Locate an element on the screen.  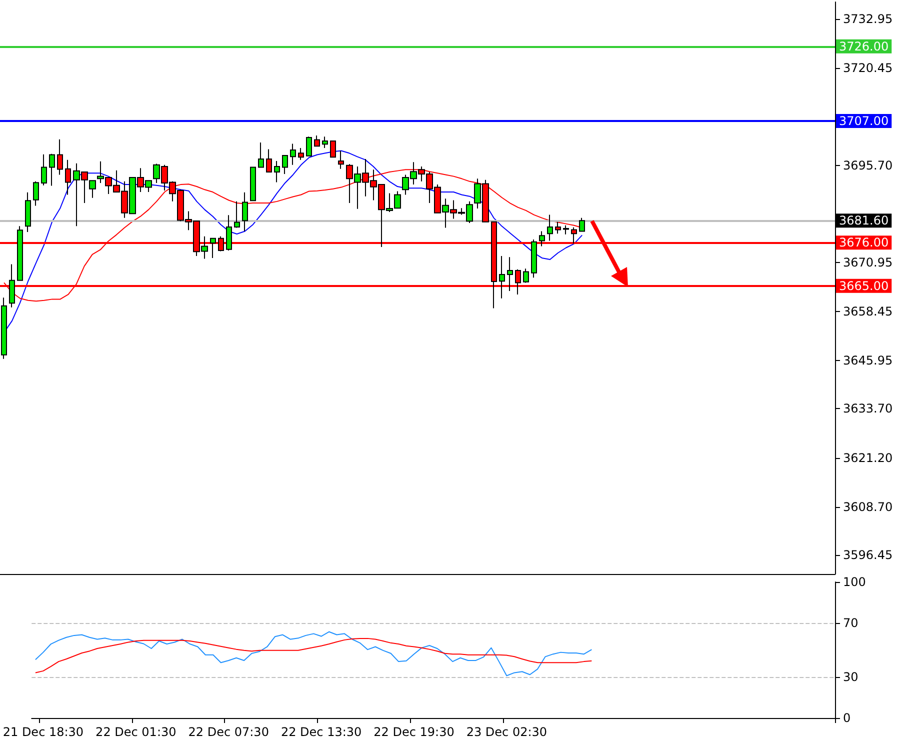
y-tick-label: 3670.95 is located at coordinates (868, 262).